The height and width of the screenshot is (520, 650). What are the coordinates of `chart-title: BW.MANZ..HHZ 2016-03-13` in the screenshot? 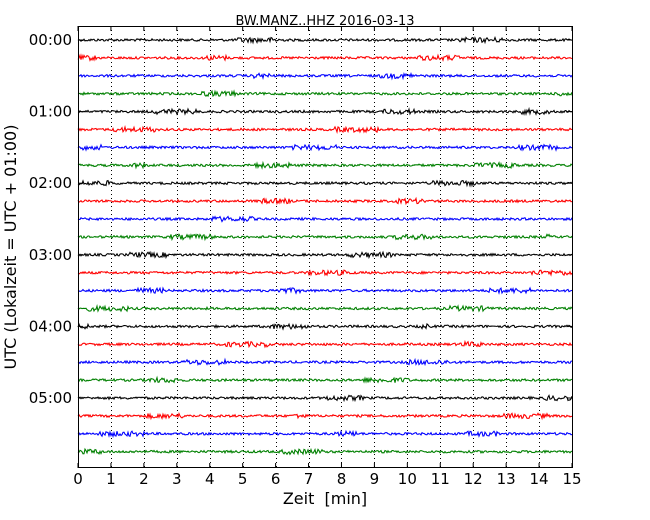 It's located at (324, 21).